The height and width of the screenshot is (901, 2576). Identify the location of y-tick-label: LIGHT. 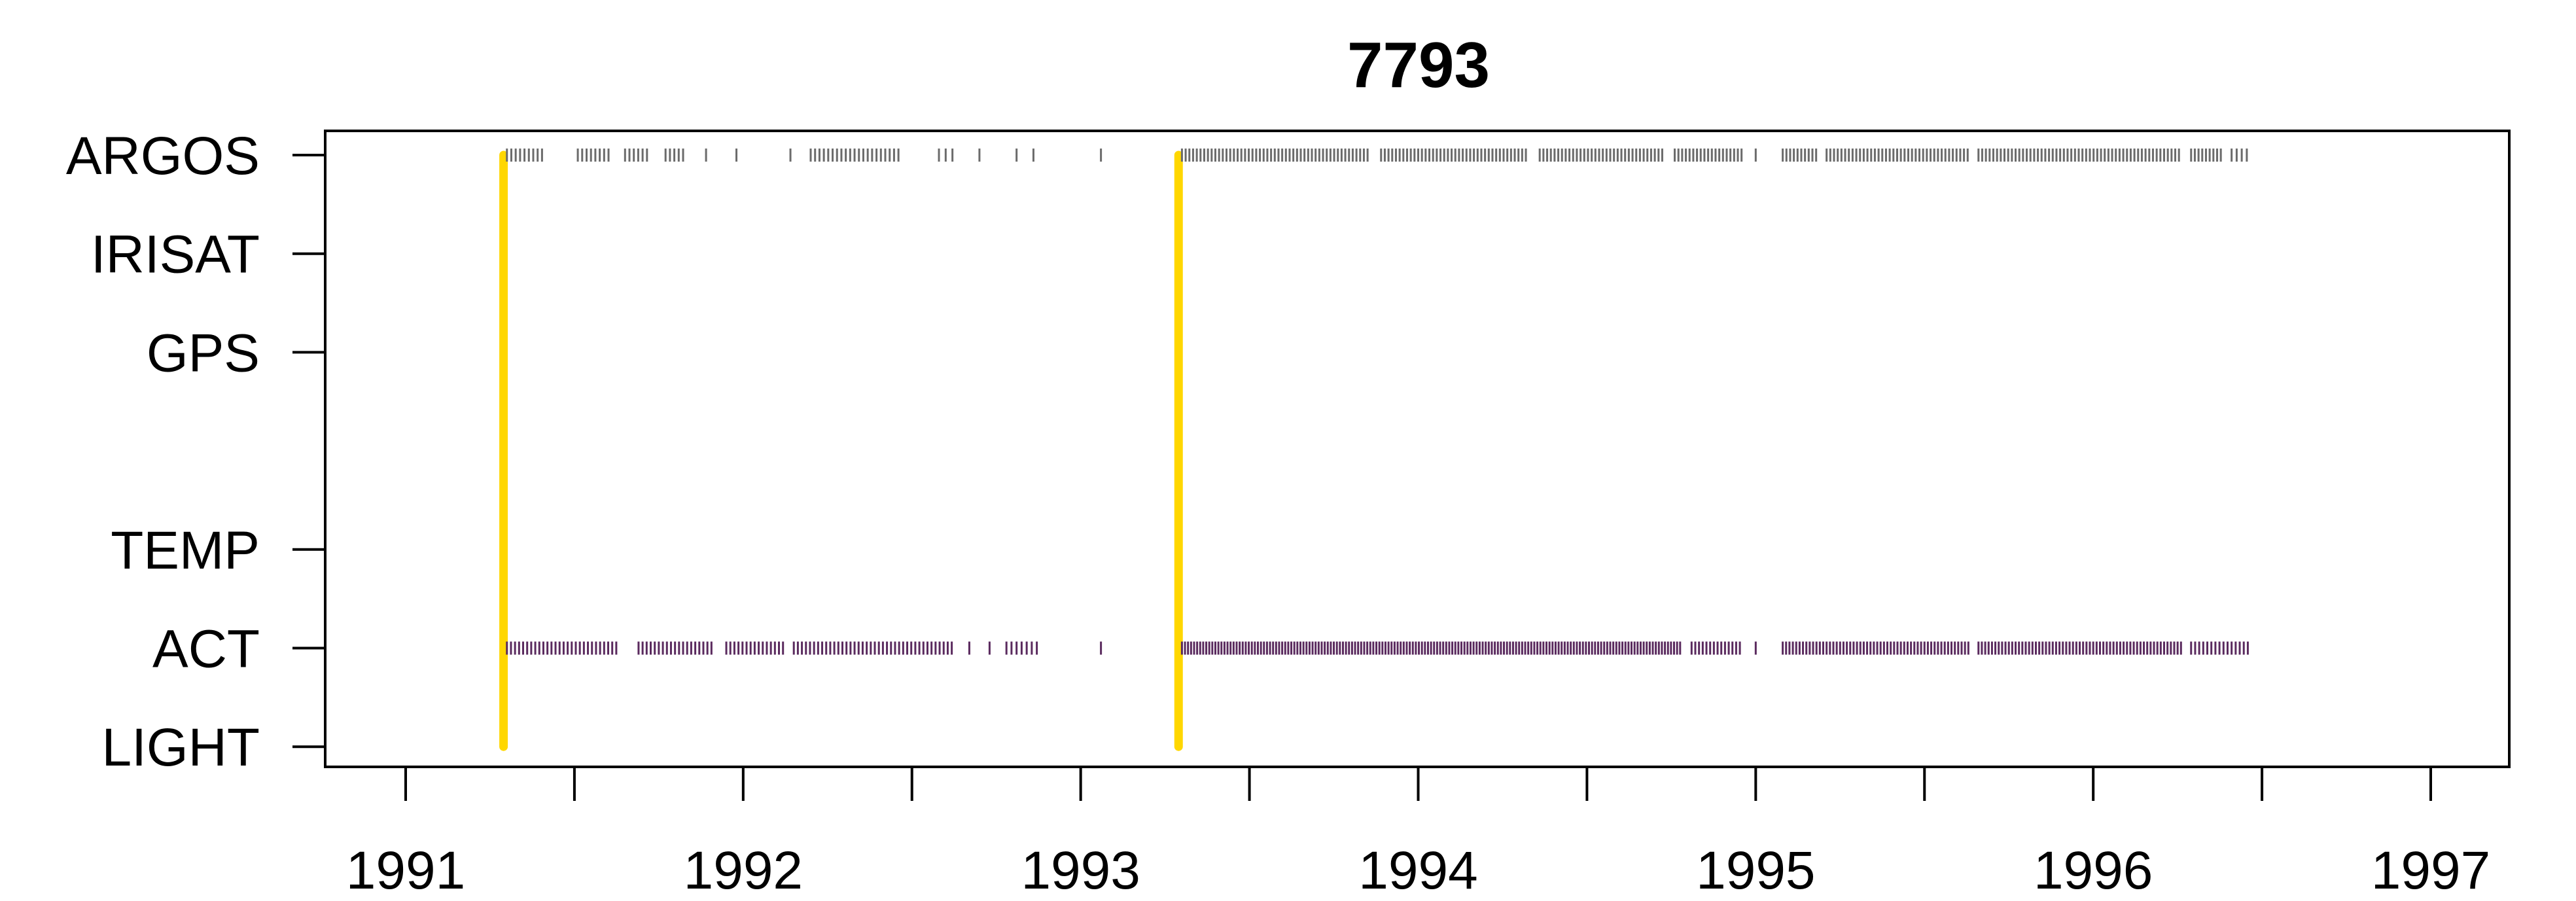
(181, 748).